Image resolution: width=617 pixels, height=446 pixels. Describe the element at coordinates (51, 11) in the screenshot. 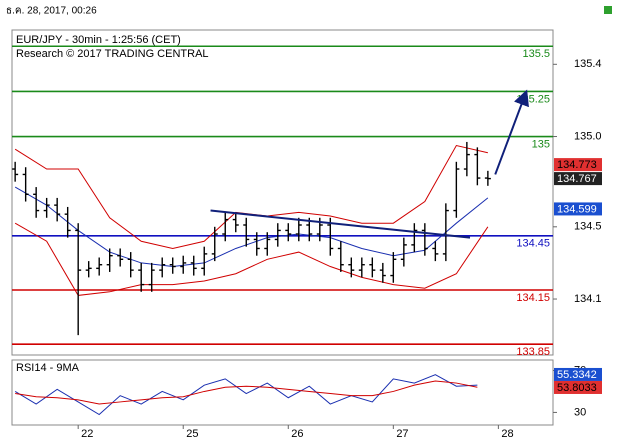

I see `timestamp: ธ.ค. 28, 2017, 00:26` at that location.